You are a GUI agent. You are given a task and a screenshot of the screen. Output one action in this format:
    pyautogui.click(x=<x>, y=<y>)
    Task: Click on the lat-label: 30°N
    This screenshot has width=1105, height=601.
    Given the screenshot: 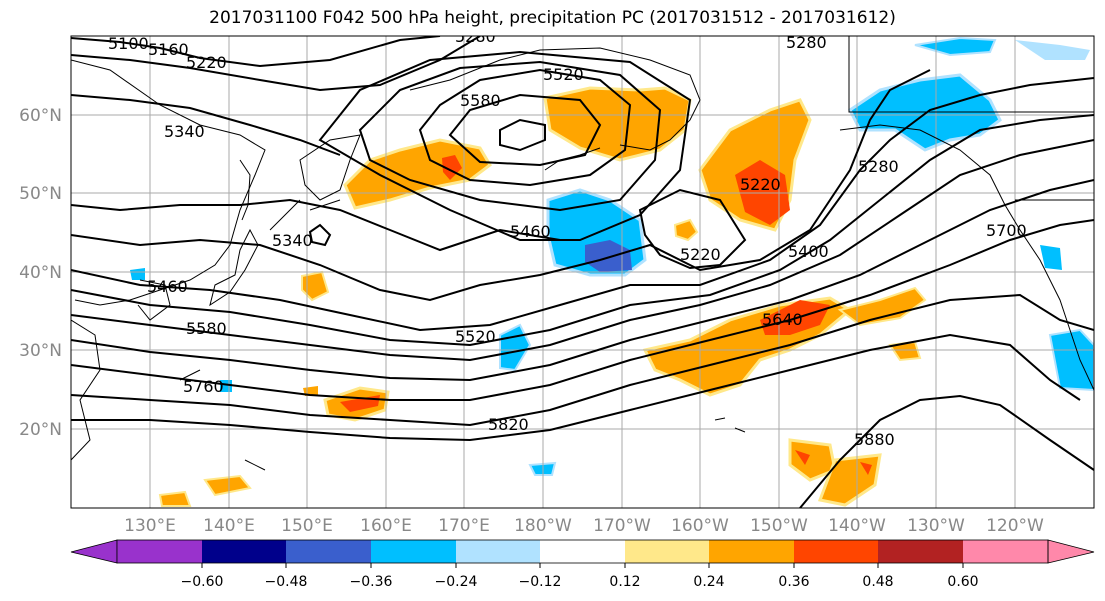 What is the action you would take?
    pyautogui.click(x=40, y=351)
    